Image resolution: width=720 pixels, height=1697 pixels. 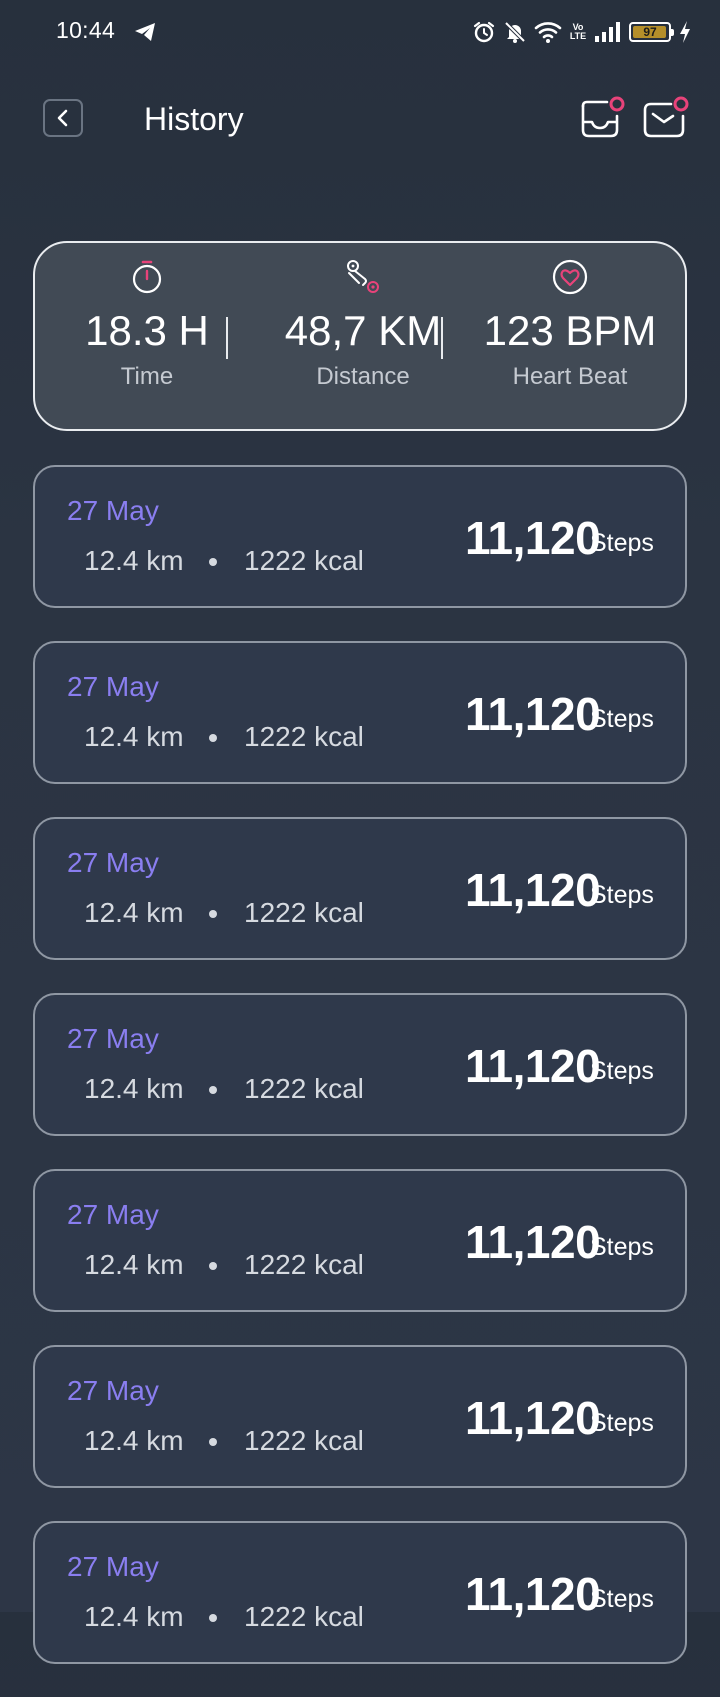 I want to click on status-icons: Vo LTE 97, so click(x=582, y=32).